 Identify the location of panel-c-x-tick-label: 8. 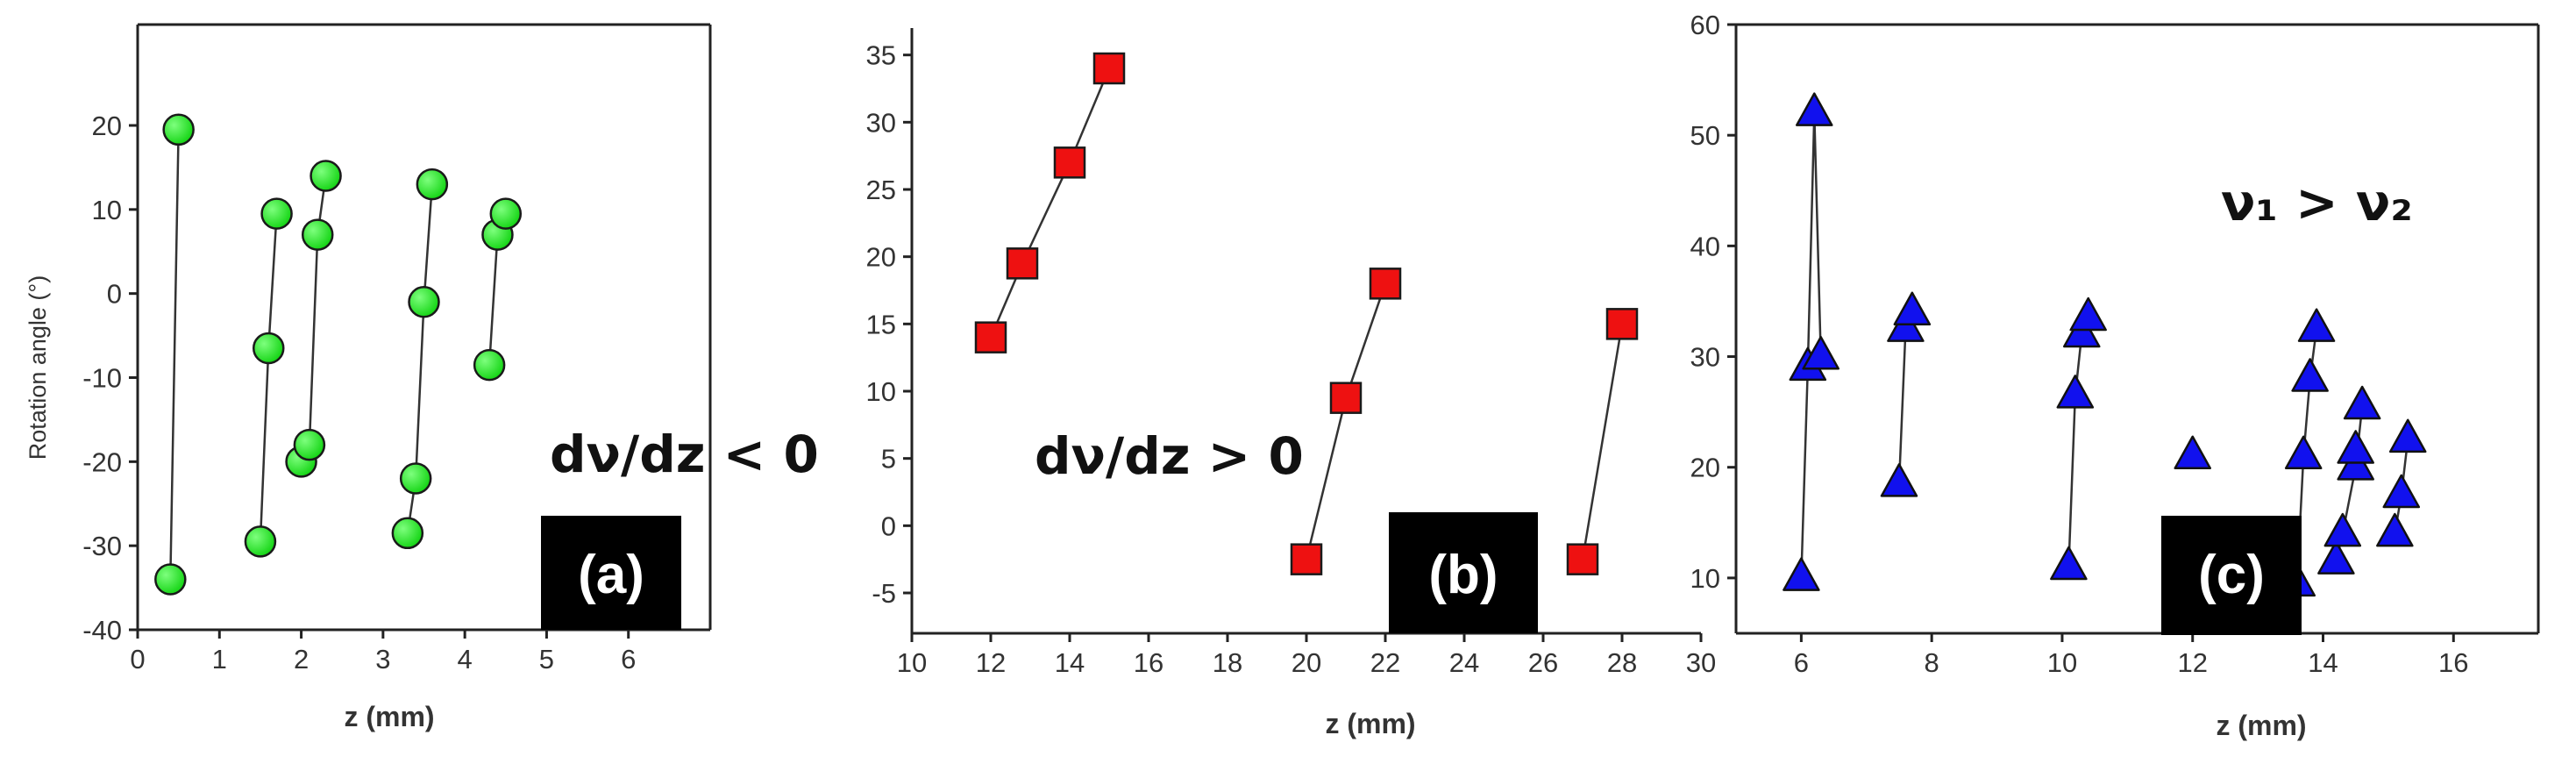
(1932, 662).